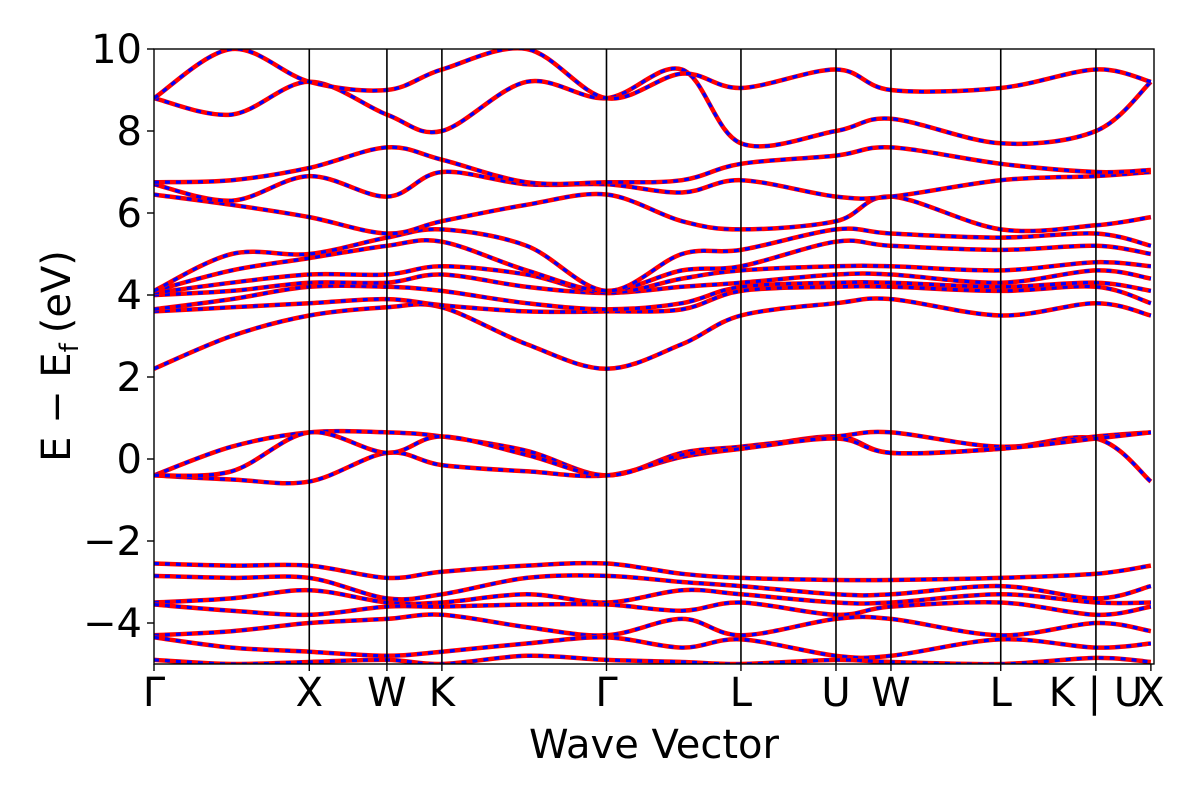 Image resolution: width=1200 pixels, height=800 pixels. Describe the element at coordinates (653, 282) in the screenshot. I see `band-line-7-overlay` at that location.